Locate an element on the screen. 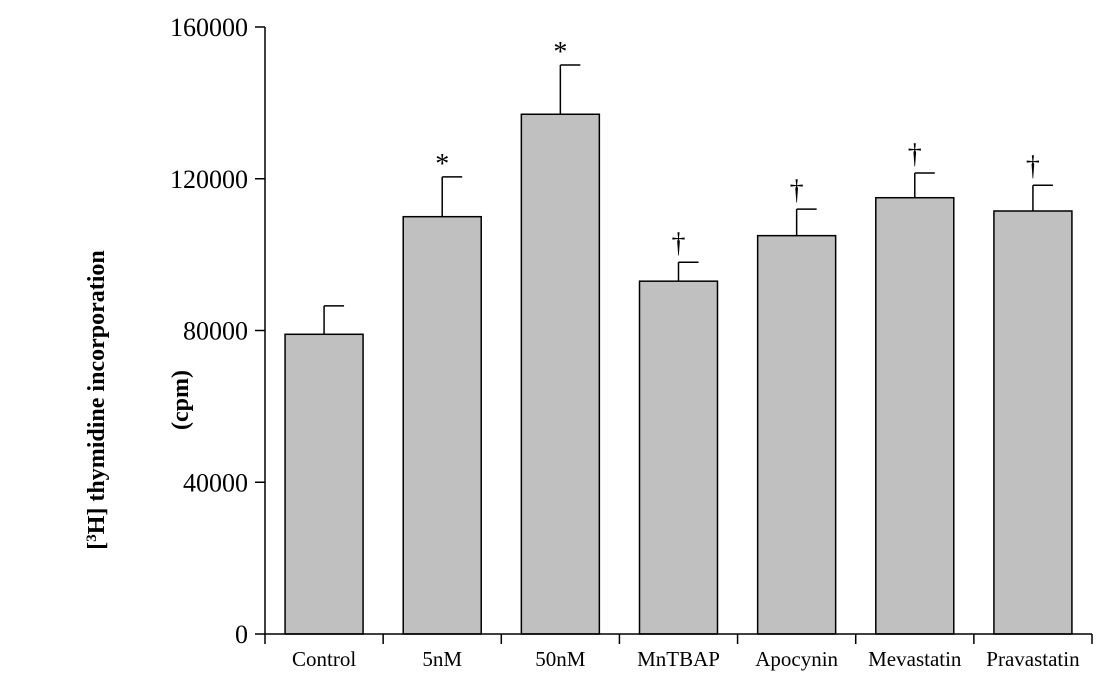 This screenshot has width=1104, height=677. y-tick-label: 120000 is located at coordinates (209, 179).